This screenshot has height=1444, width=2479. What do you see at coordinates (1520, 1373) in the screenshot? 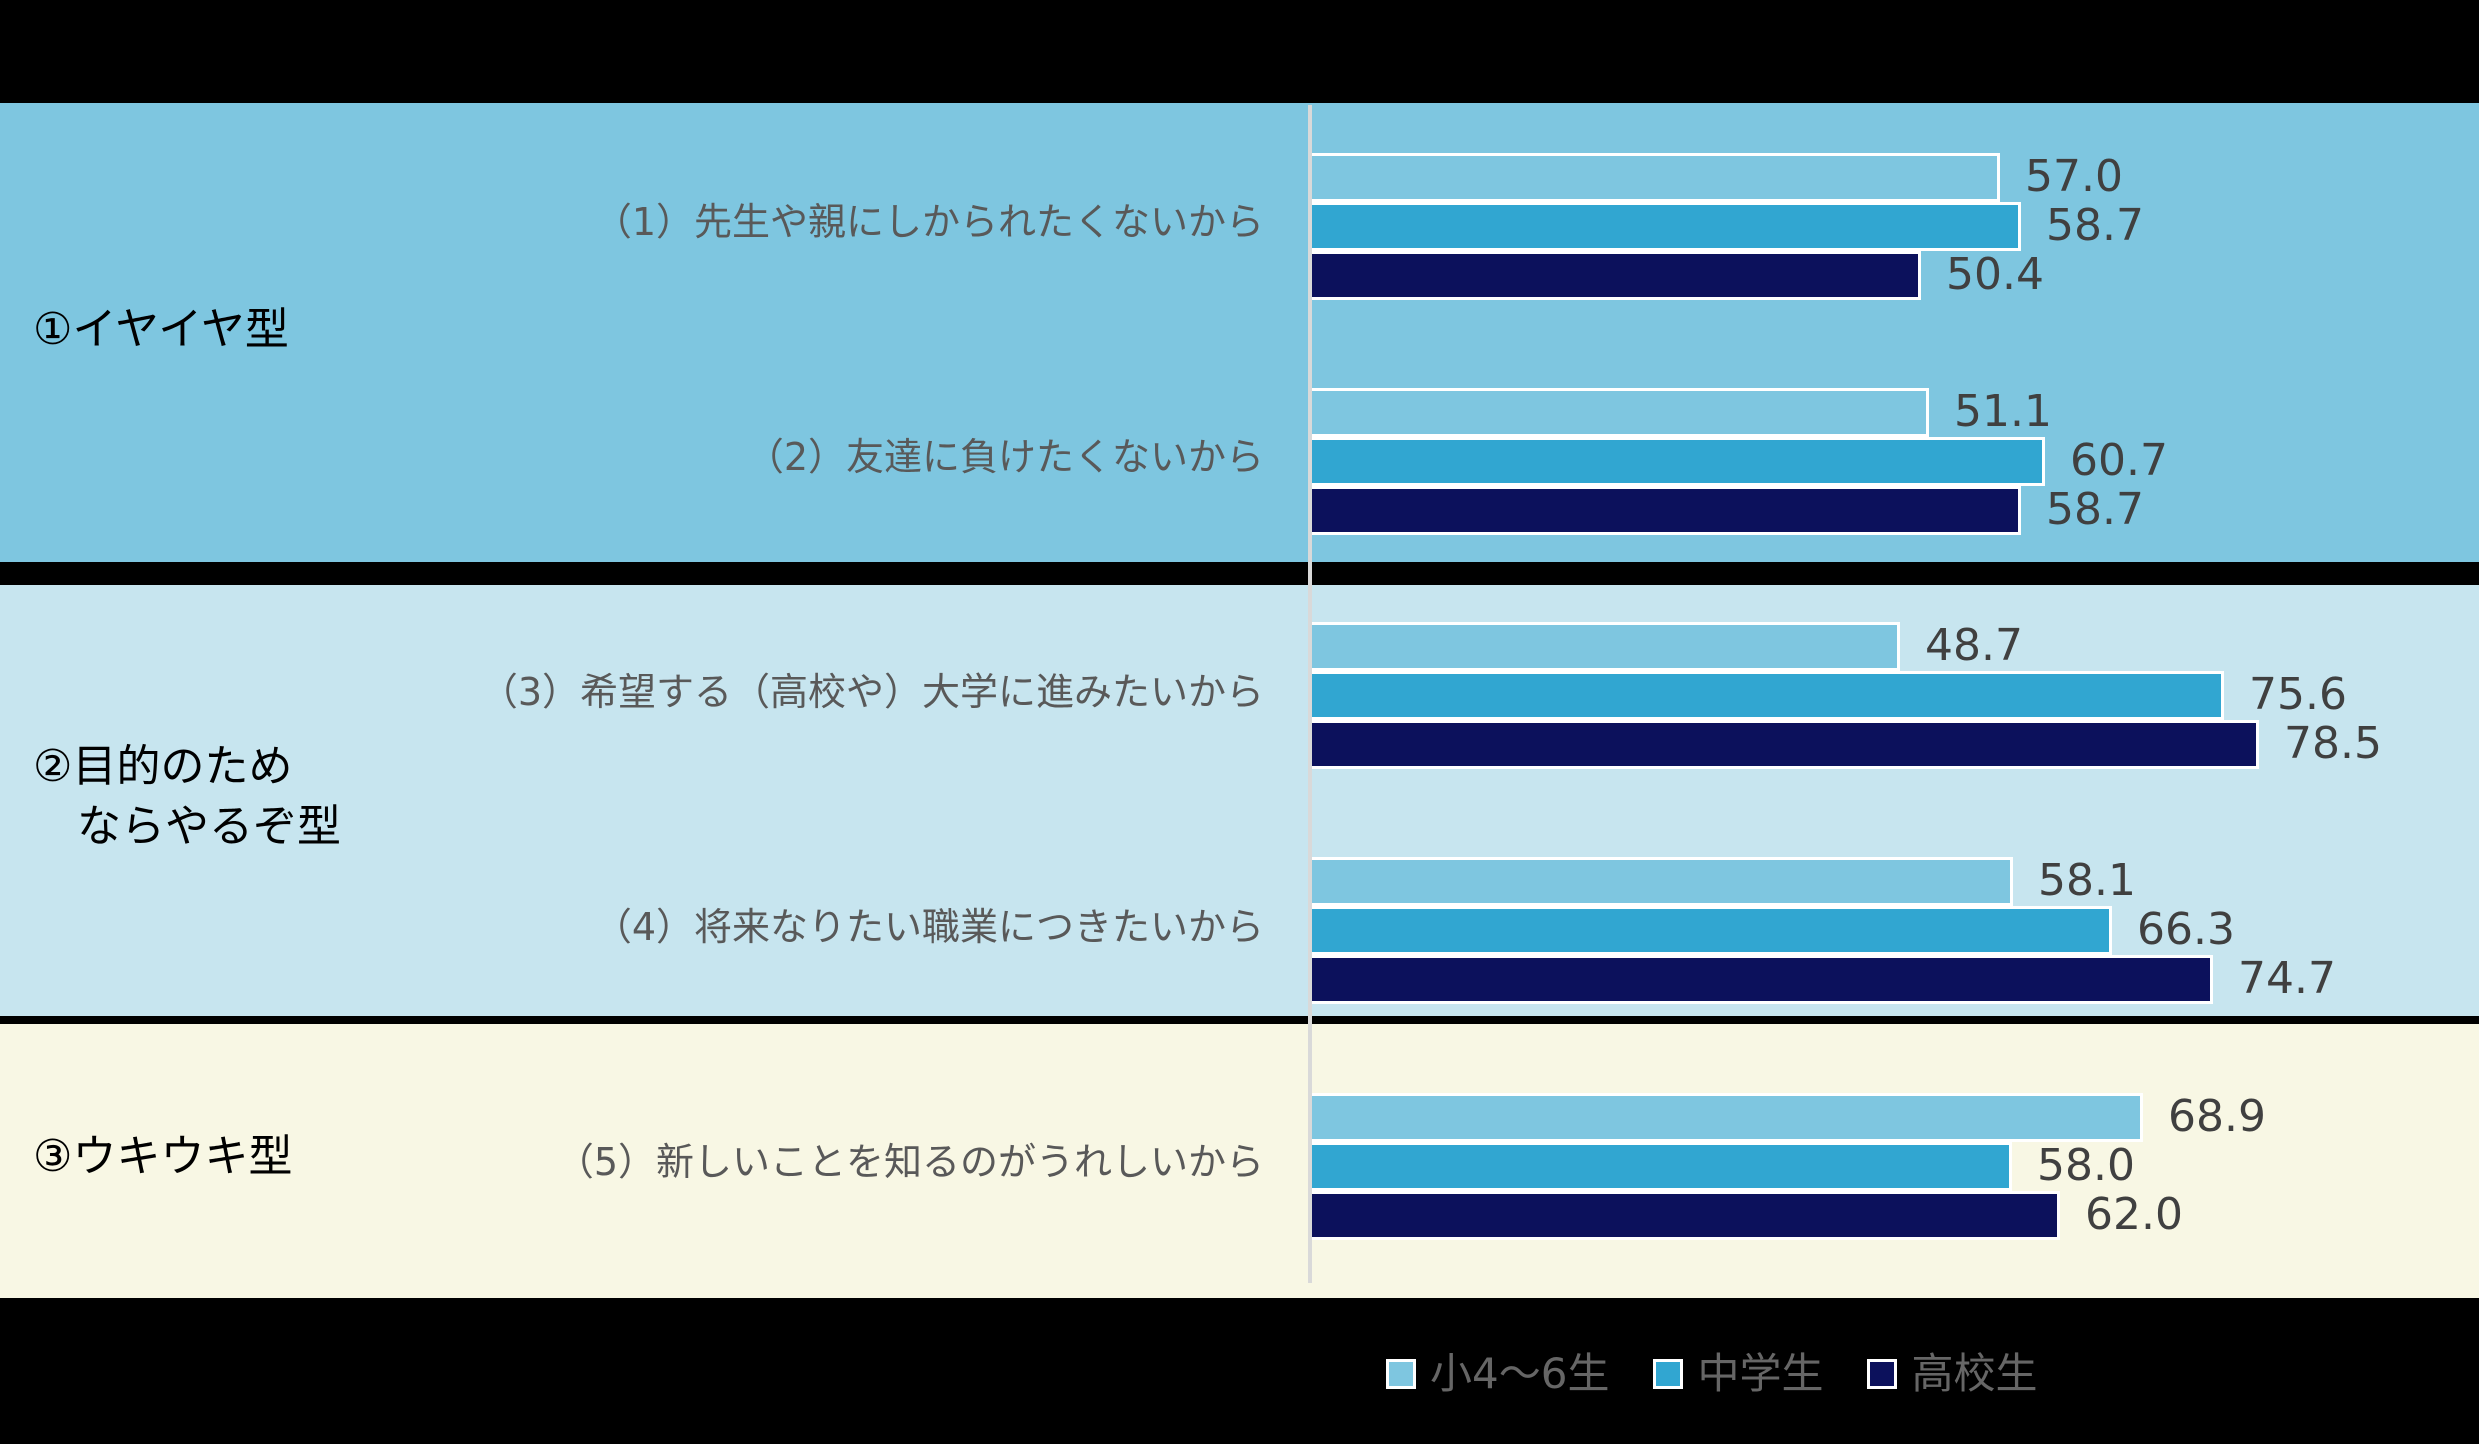
I see `legend-label-elementary: 小4〜6生` at bounding box center [1520, 1373].